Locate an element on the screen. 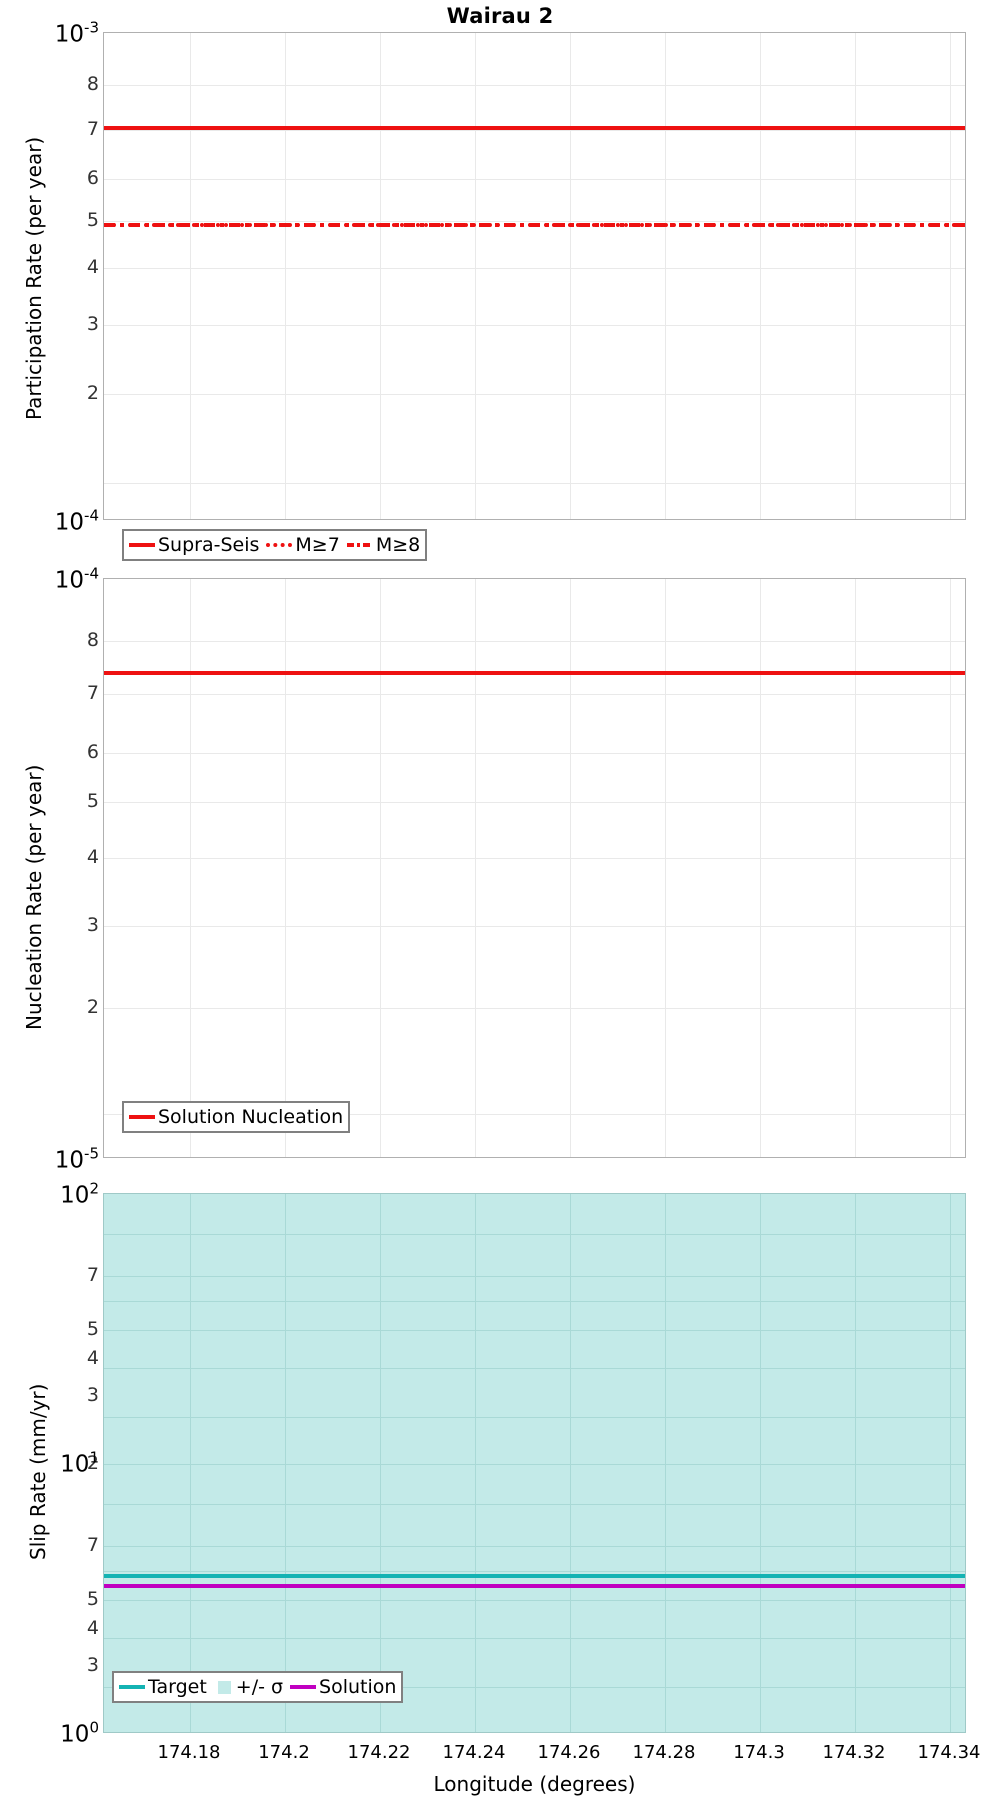  legend-panel-slip-rate: Target +/- σ Solution is located at coordinates (258, 1687).